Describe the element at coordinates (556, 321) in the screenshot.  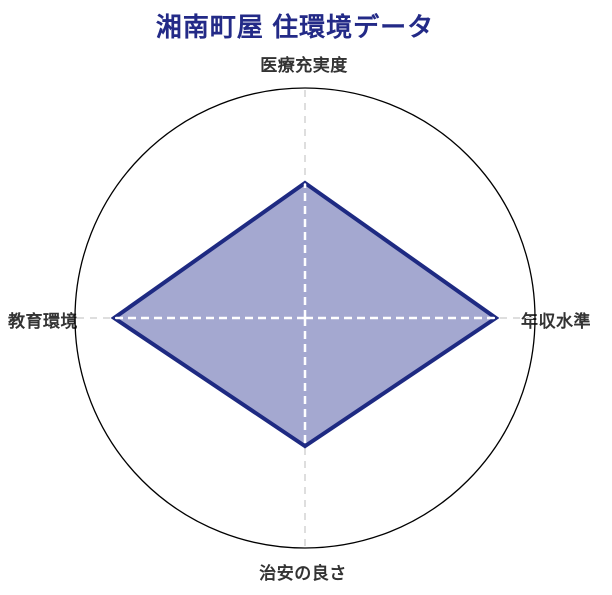
I see `axis-label-income: 年収水準` at that location.